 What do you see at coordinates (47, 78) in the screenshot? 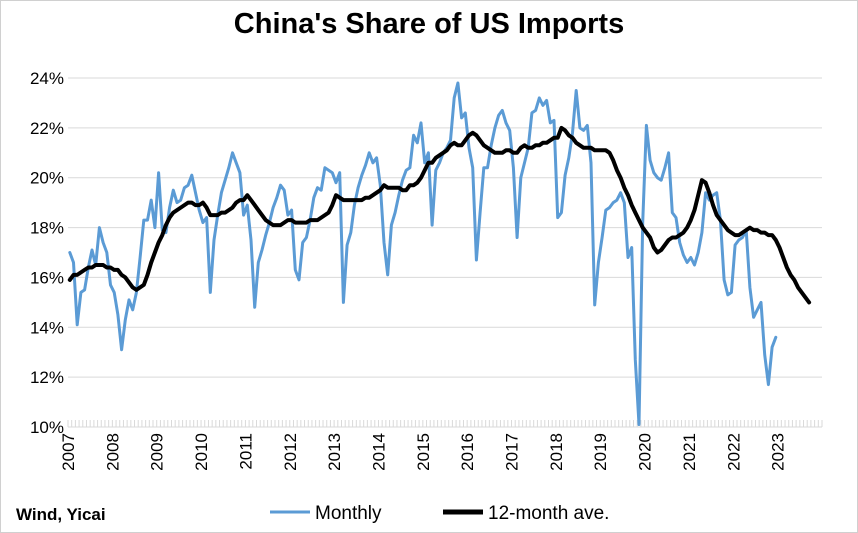
I see `y-tick-label: 24%` at bounding box center [47, 78].